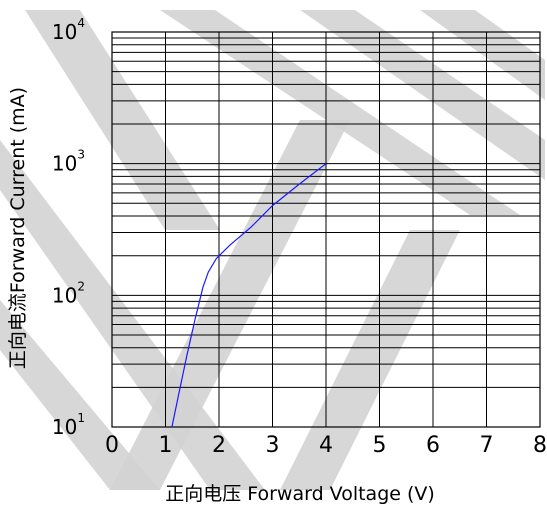  Describe the element at coordinates (68, 293) in the screenshot. I see `y-tick-label: 10²` at that location.